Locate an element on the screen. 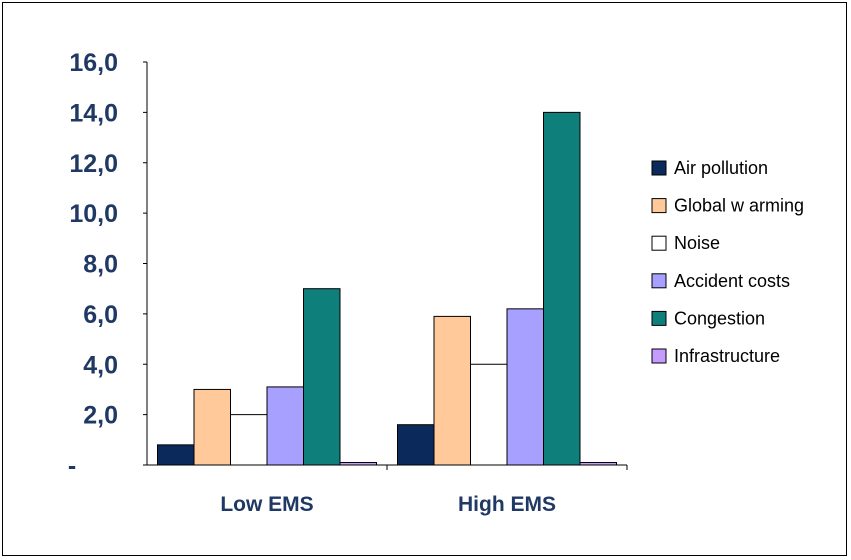 The image size is (851, 560). legend-label: Infrastructure is located at coordinates (727, 356).